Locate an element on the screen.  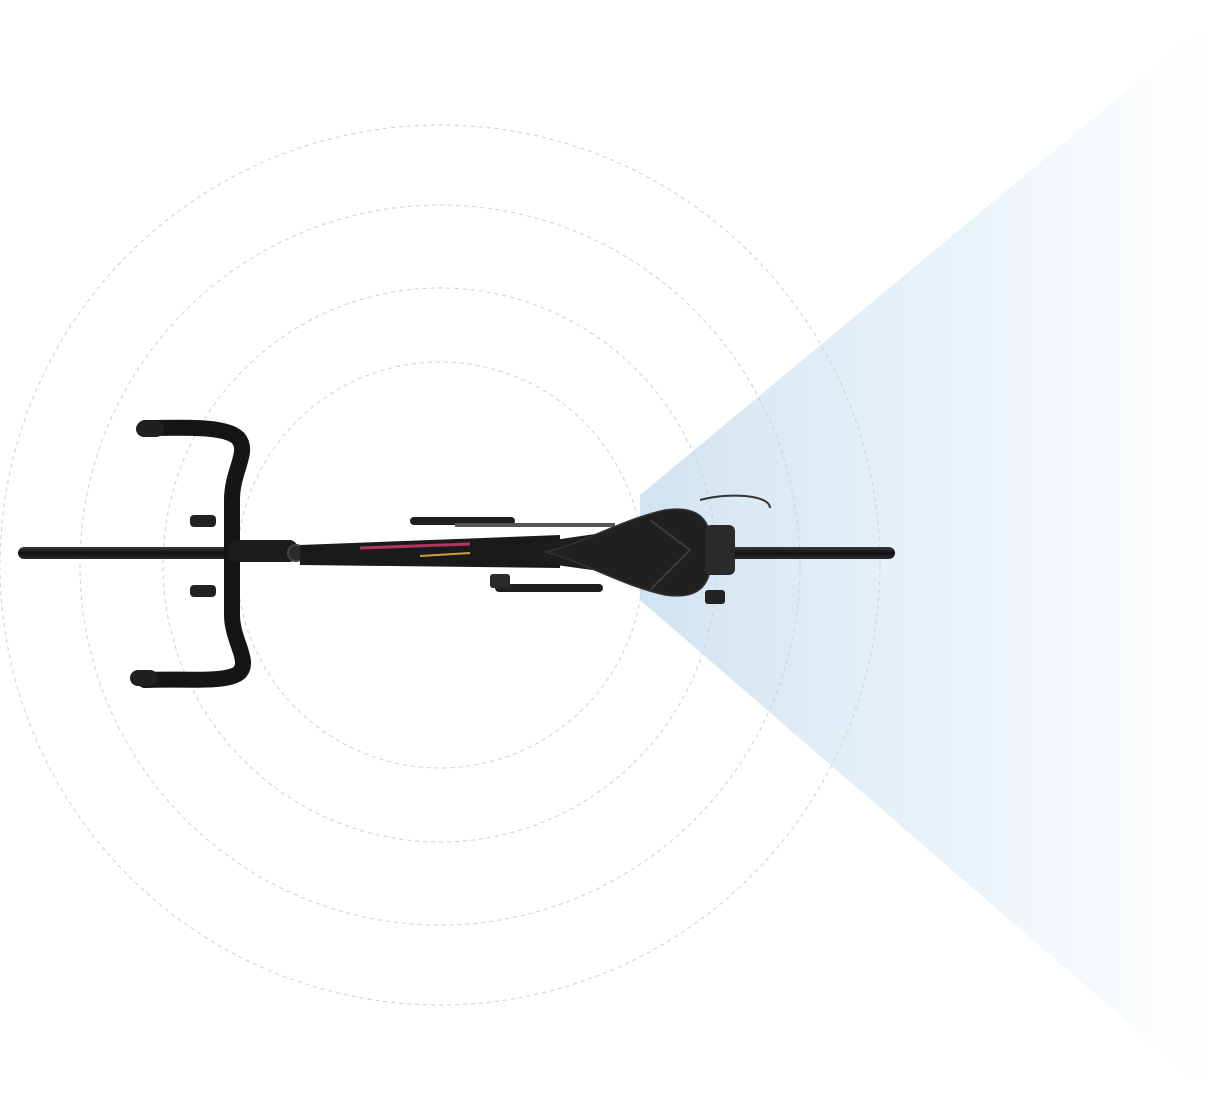
frame-accent is located at coordinates (415, 546).